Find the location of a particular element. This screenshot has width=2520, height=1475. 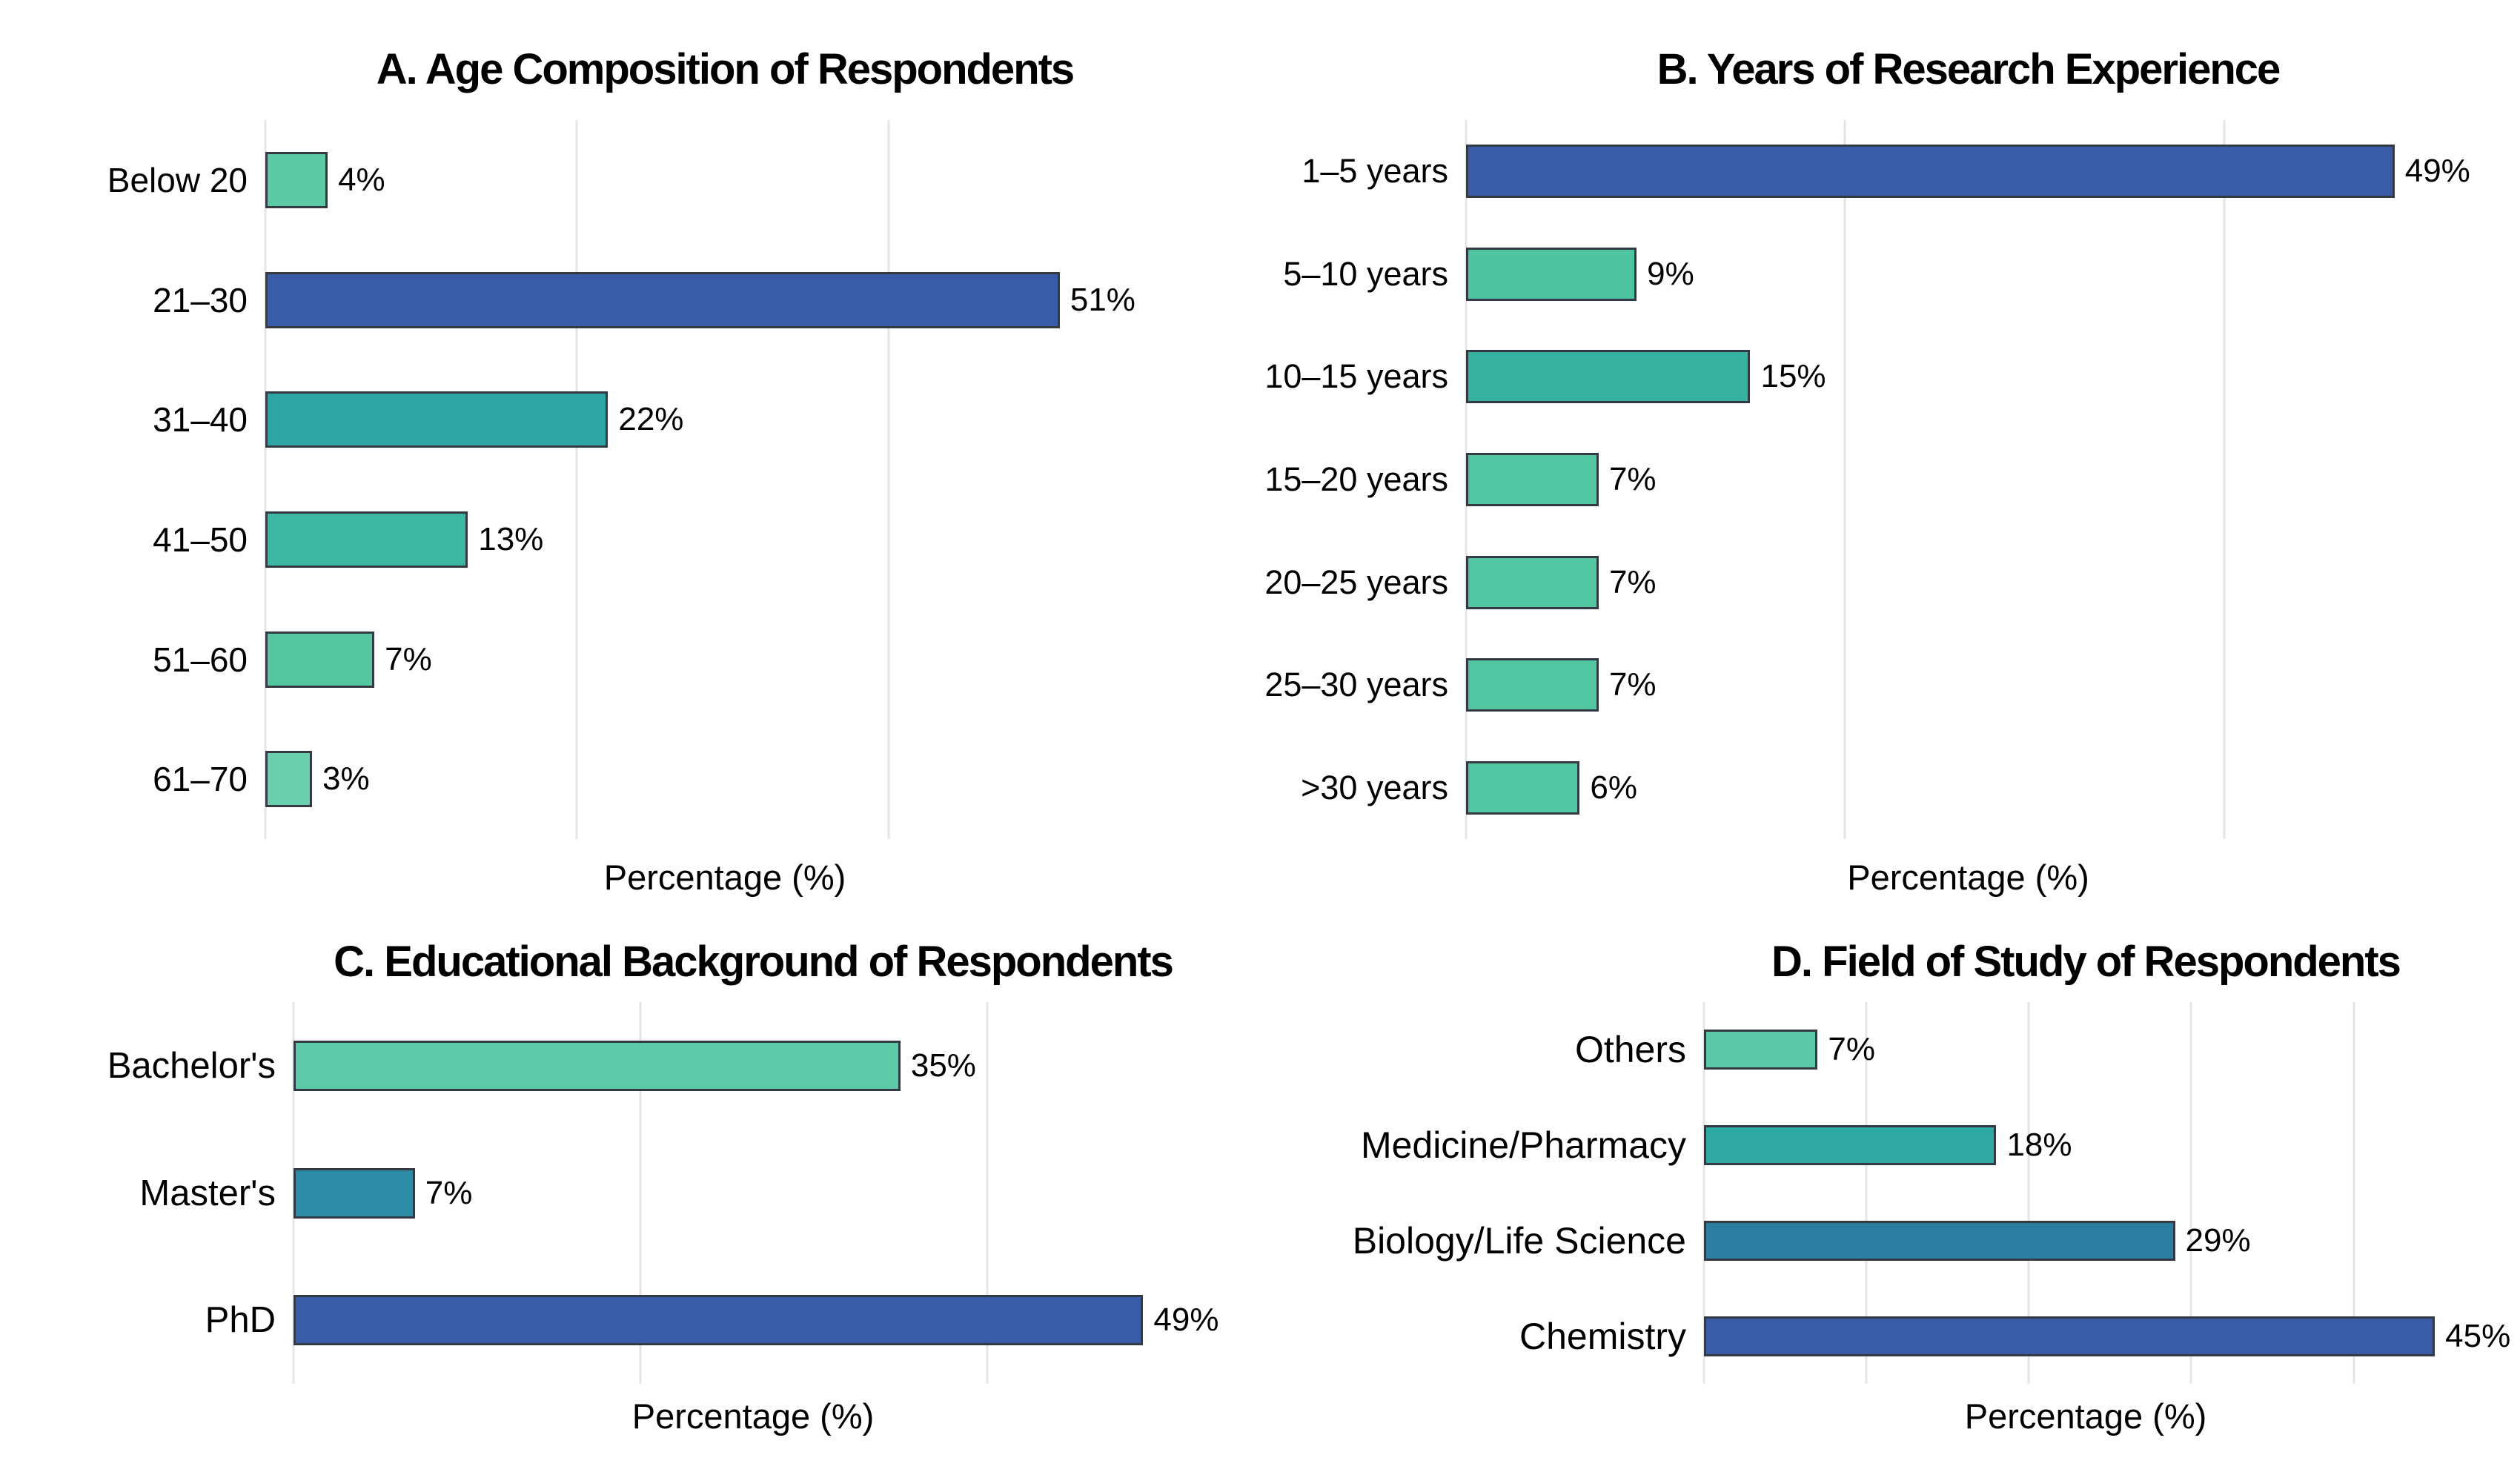

bar-row: Master's 7% is located at coordinates (630, 1193).